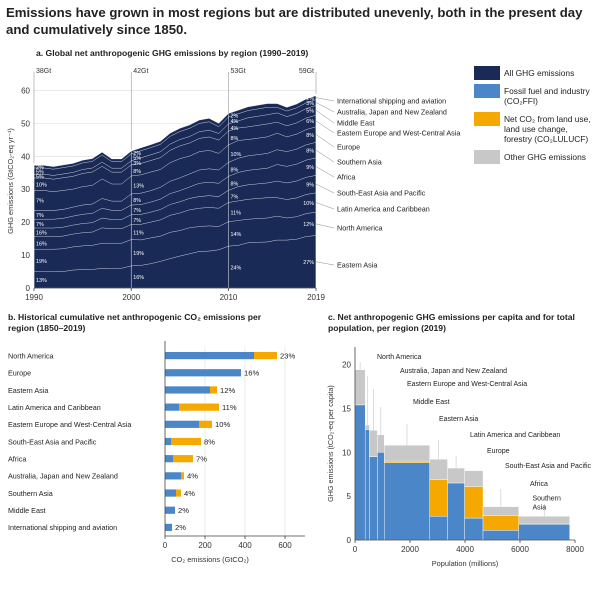 The height and width of the screenshot is (589, 600). What do you see at coordinates (308, 263) in the screenshot?
I see `share-label: 27%` at bounding box center [308, 263].